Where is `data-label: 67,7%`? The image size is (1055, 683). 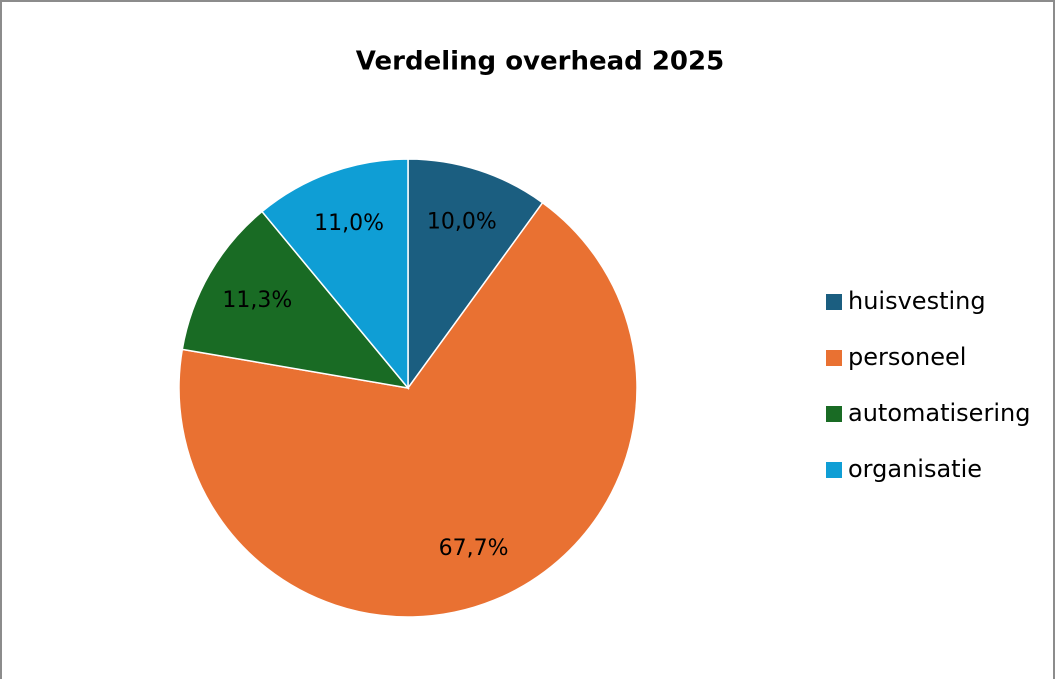 data-label: 67,7% is located at coordinates (474, 548).